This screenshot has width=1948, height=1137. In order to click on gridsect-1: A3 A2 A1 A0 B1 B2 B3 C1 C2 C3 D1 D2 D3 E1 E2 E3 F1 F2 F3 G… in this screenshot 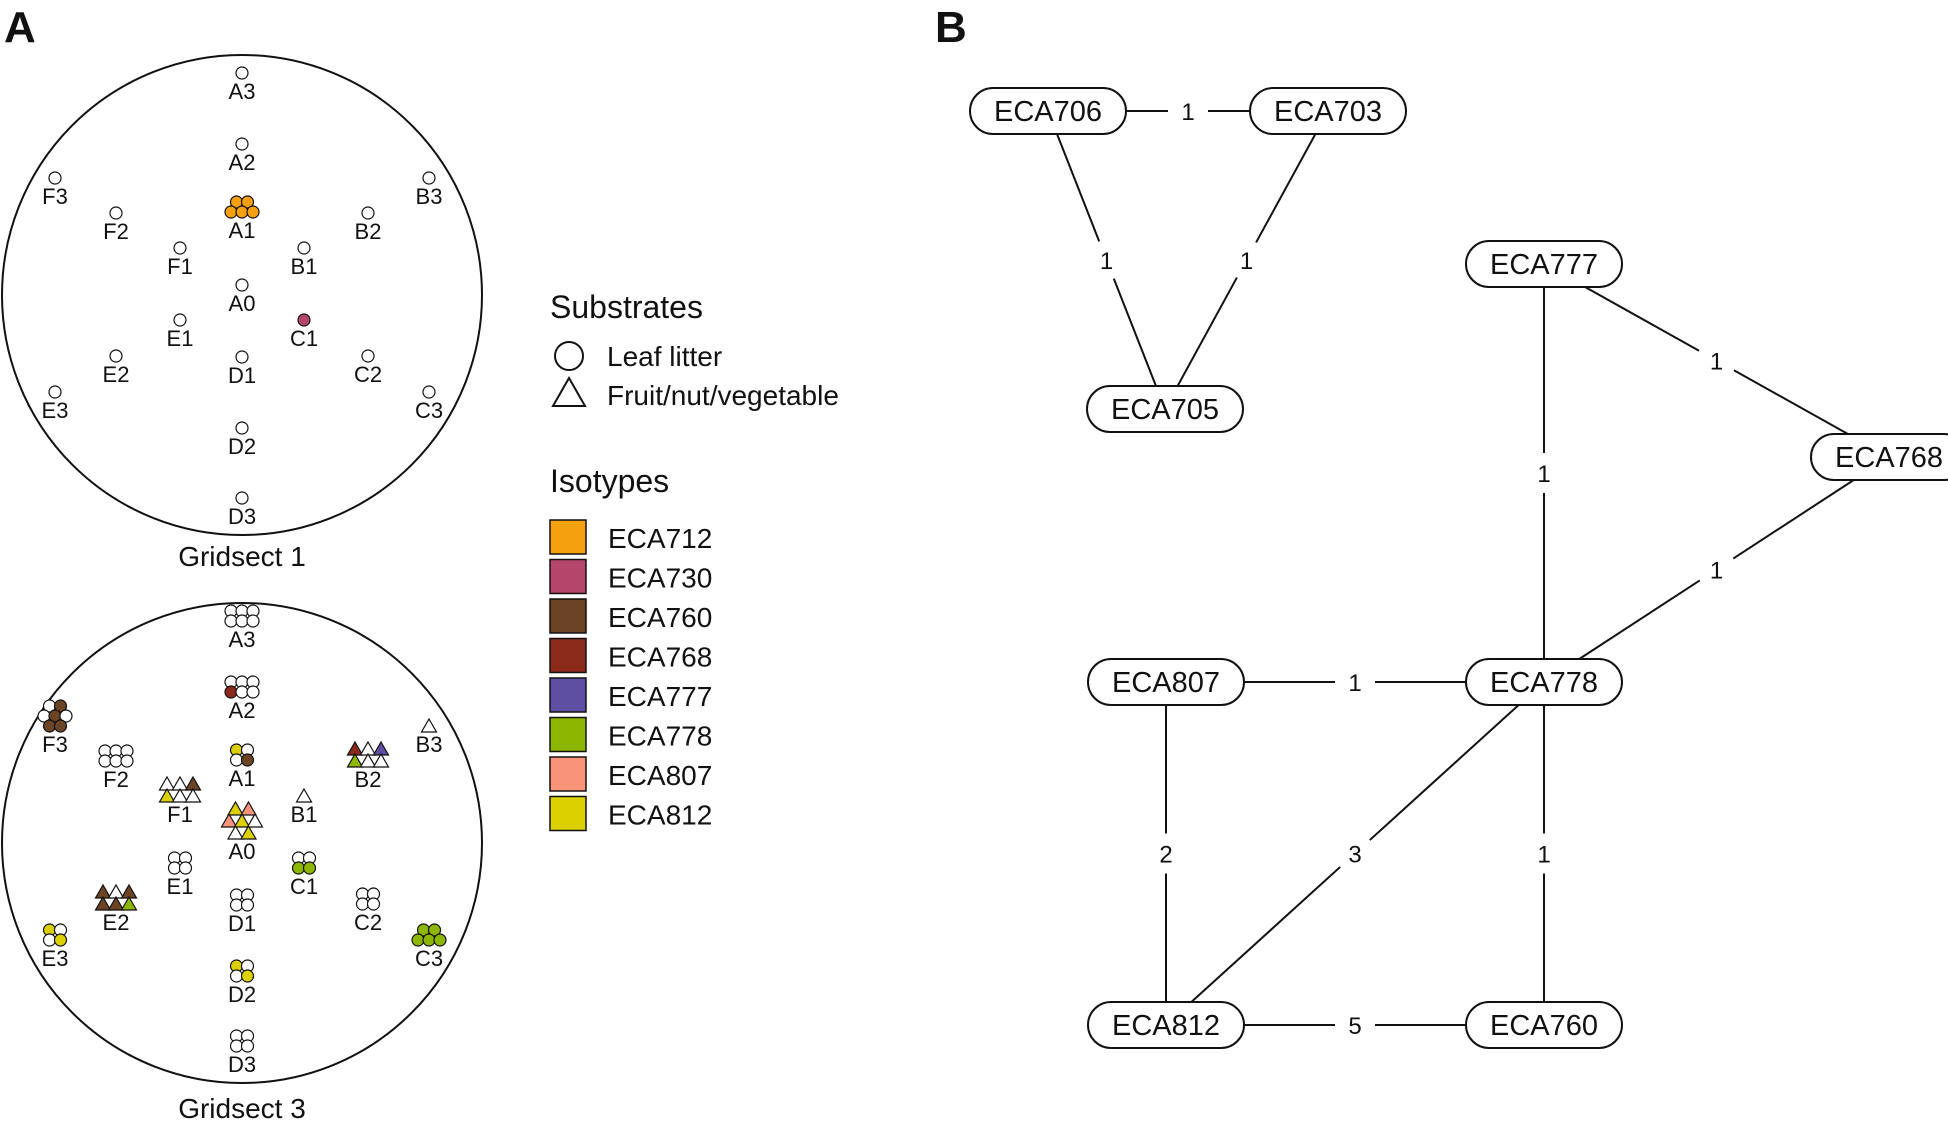, I will do `click(242, 313)`.